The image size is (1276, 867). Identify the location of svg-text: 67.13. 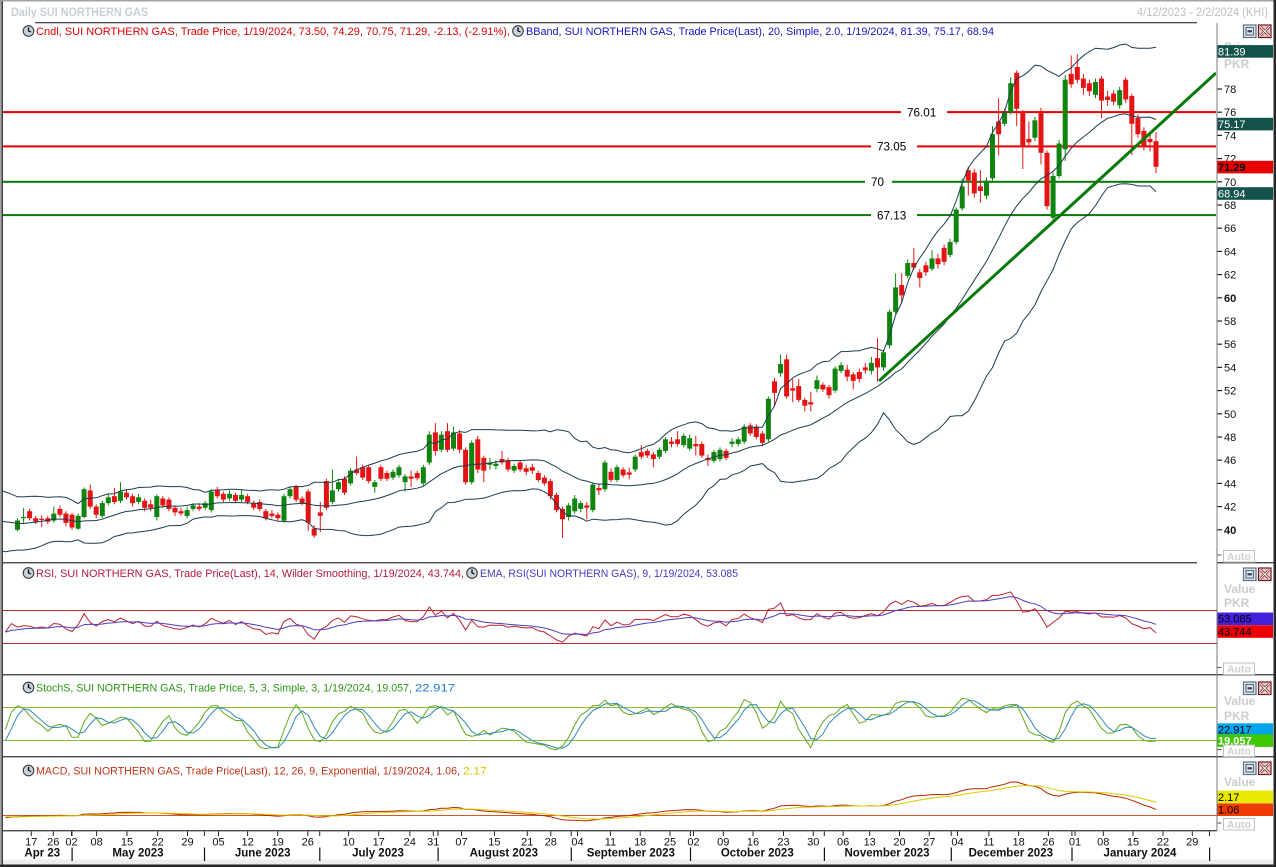
(891, 215).